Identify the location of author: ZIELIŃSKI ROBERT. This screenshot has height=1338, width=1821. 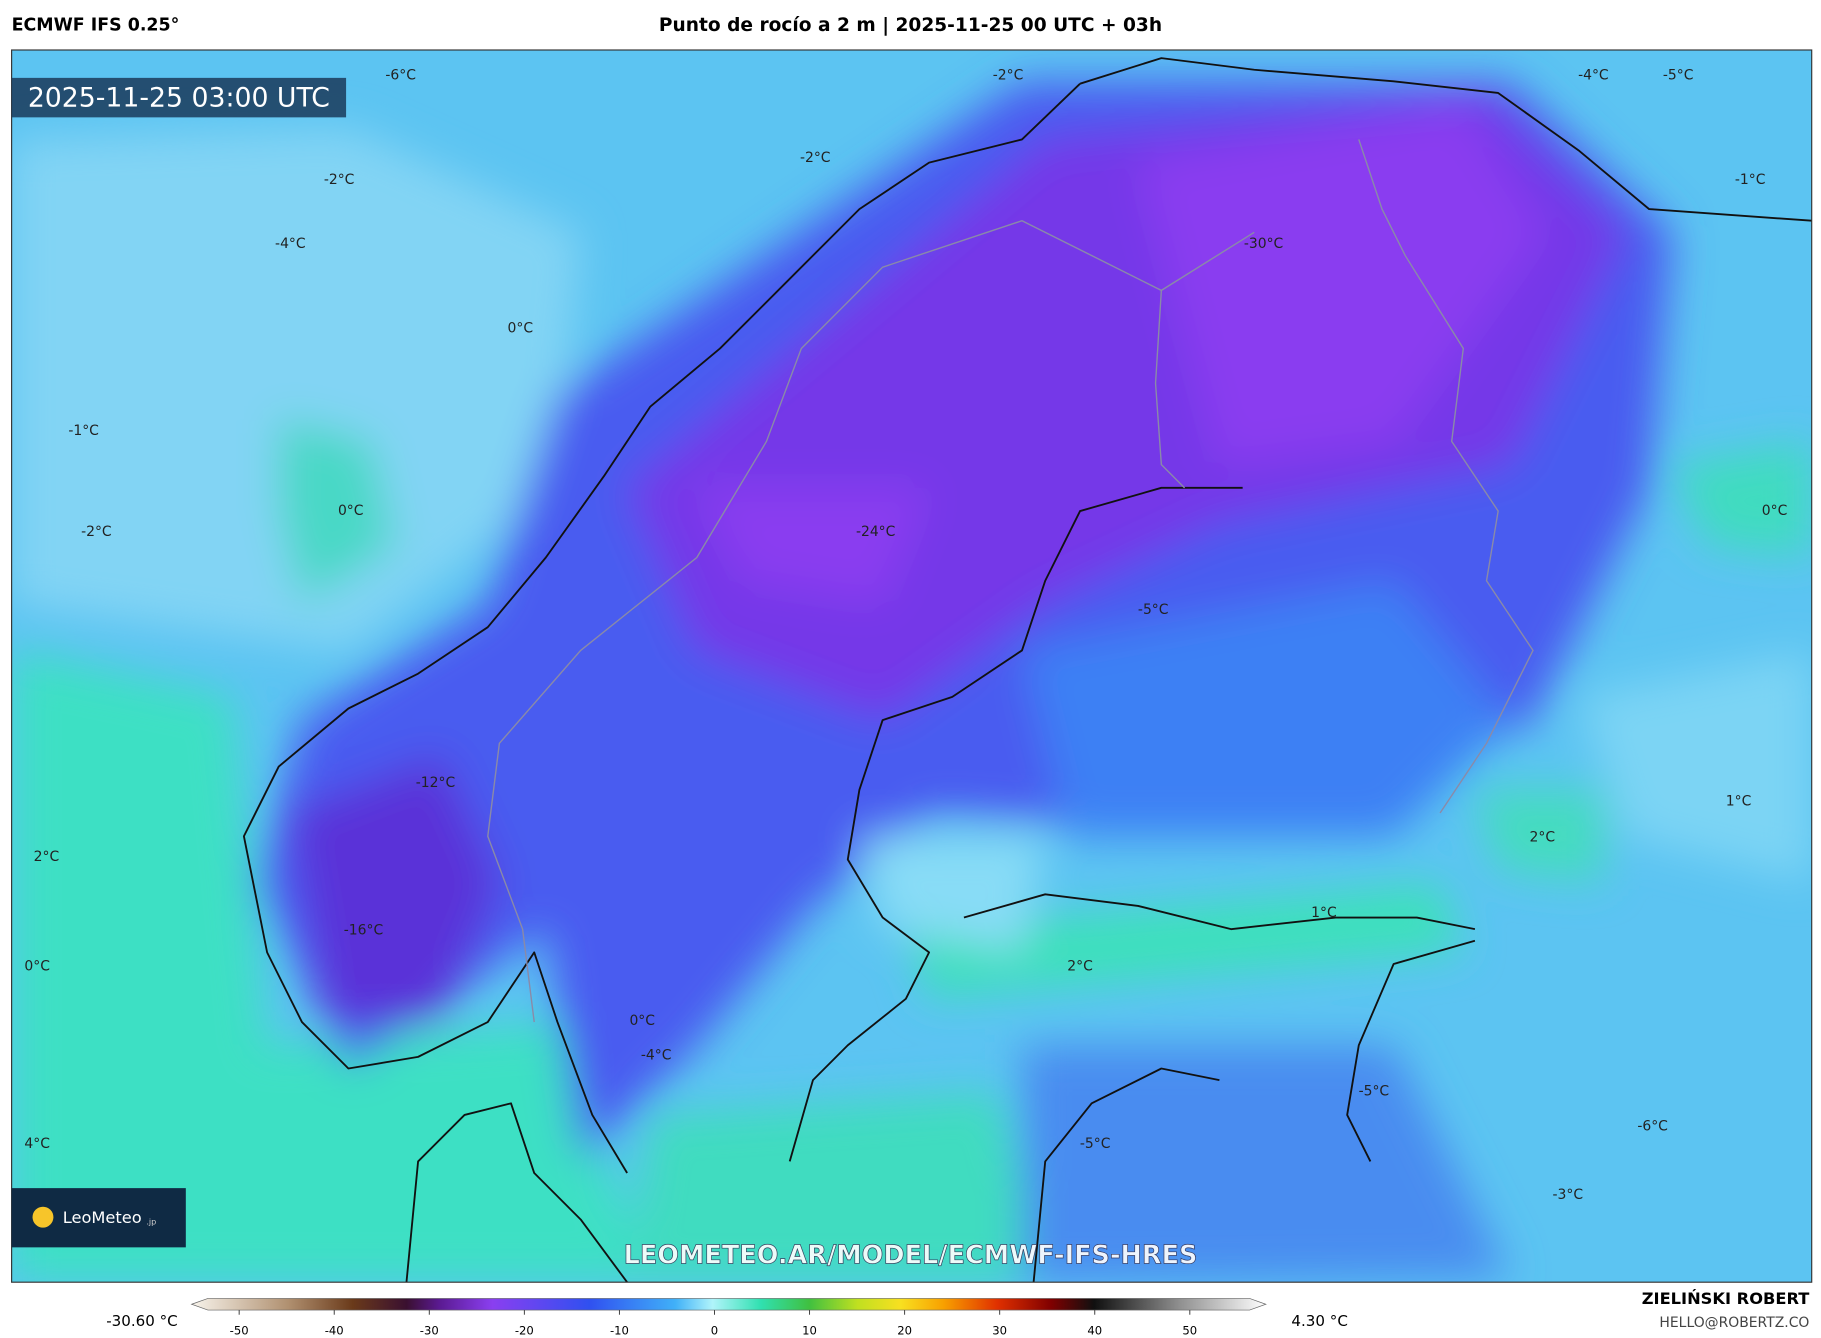
(1726, 1298).